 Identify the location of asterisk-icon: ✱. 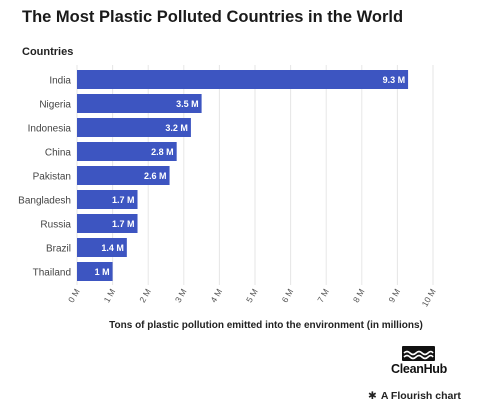
(372, 396).